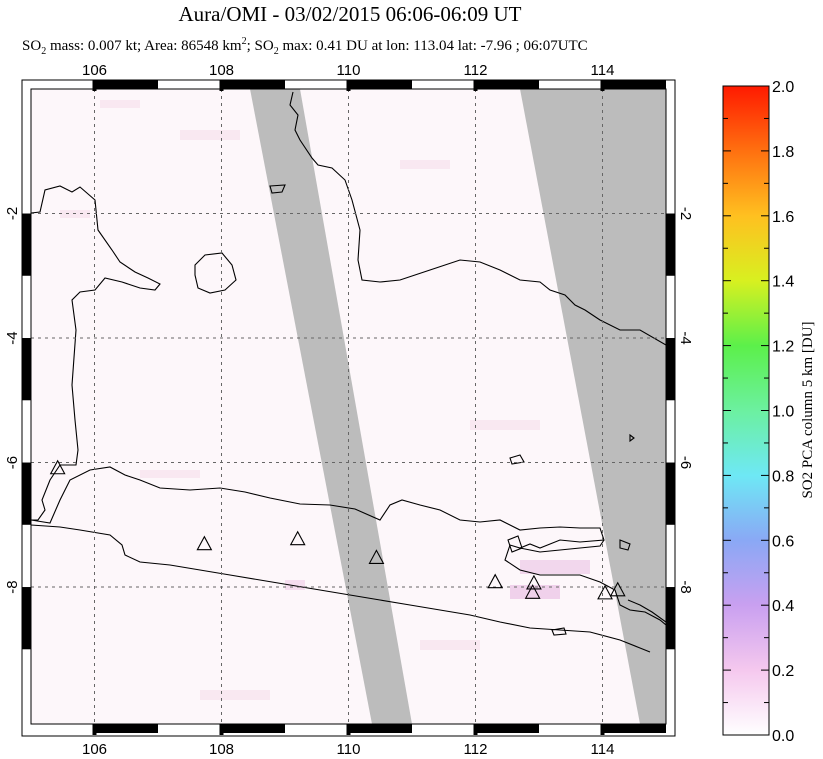 This screenshot has height=759, width=823. Describe the element at coordinates (783, 671) in the screenshot. I see `cb-tick-label-0.2: 0.2` at that location.